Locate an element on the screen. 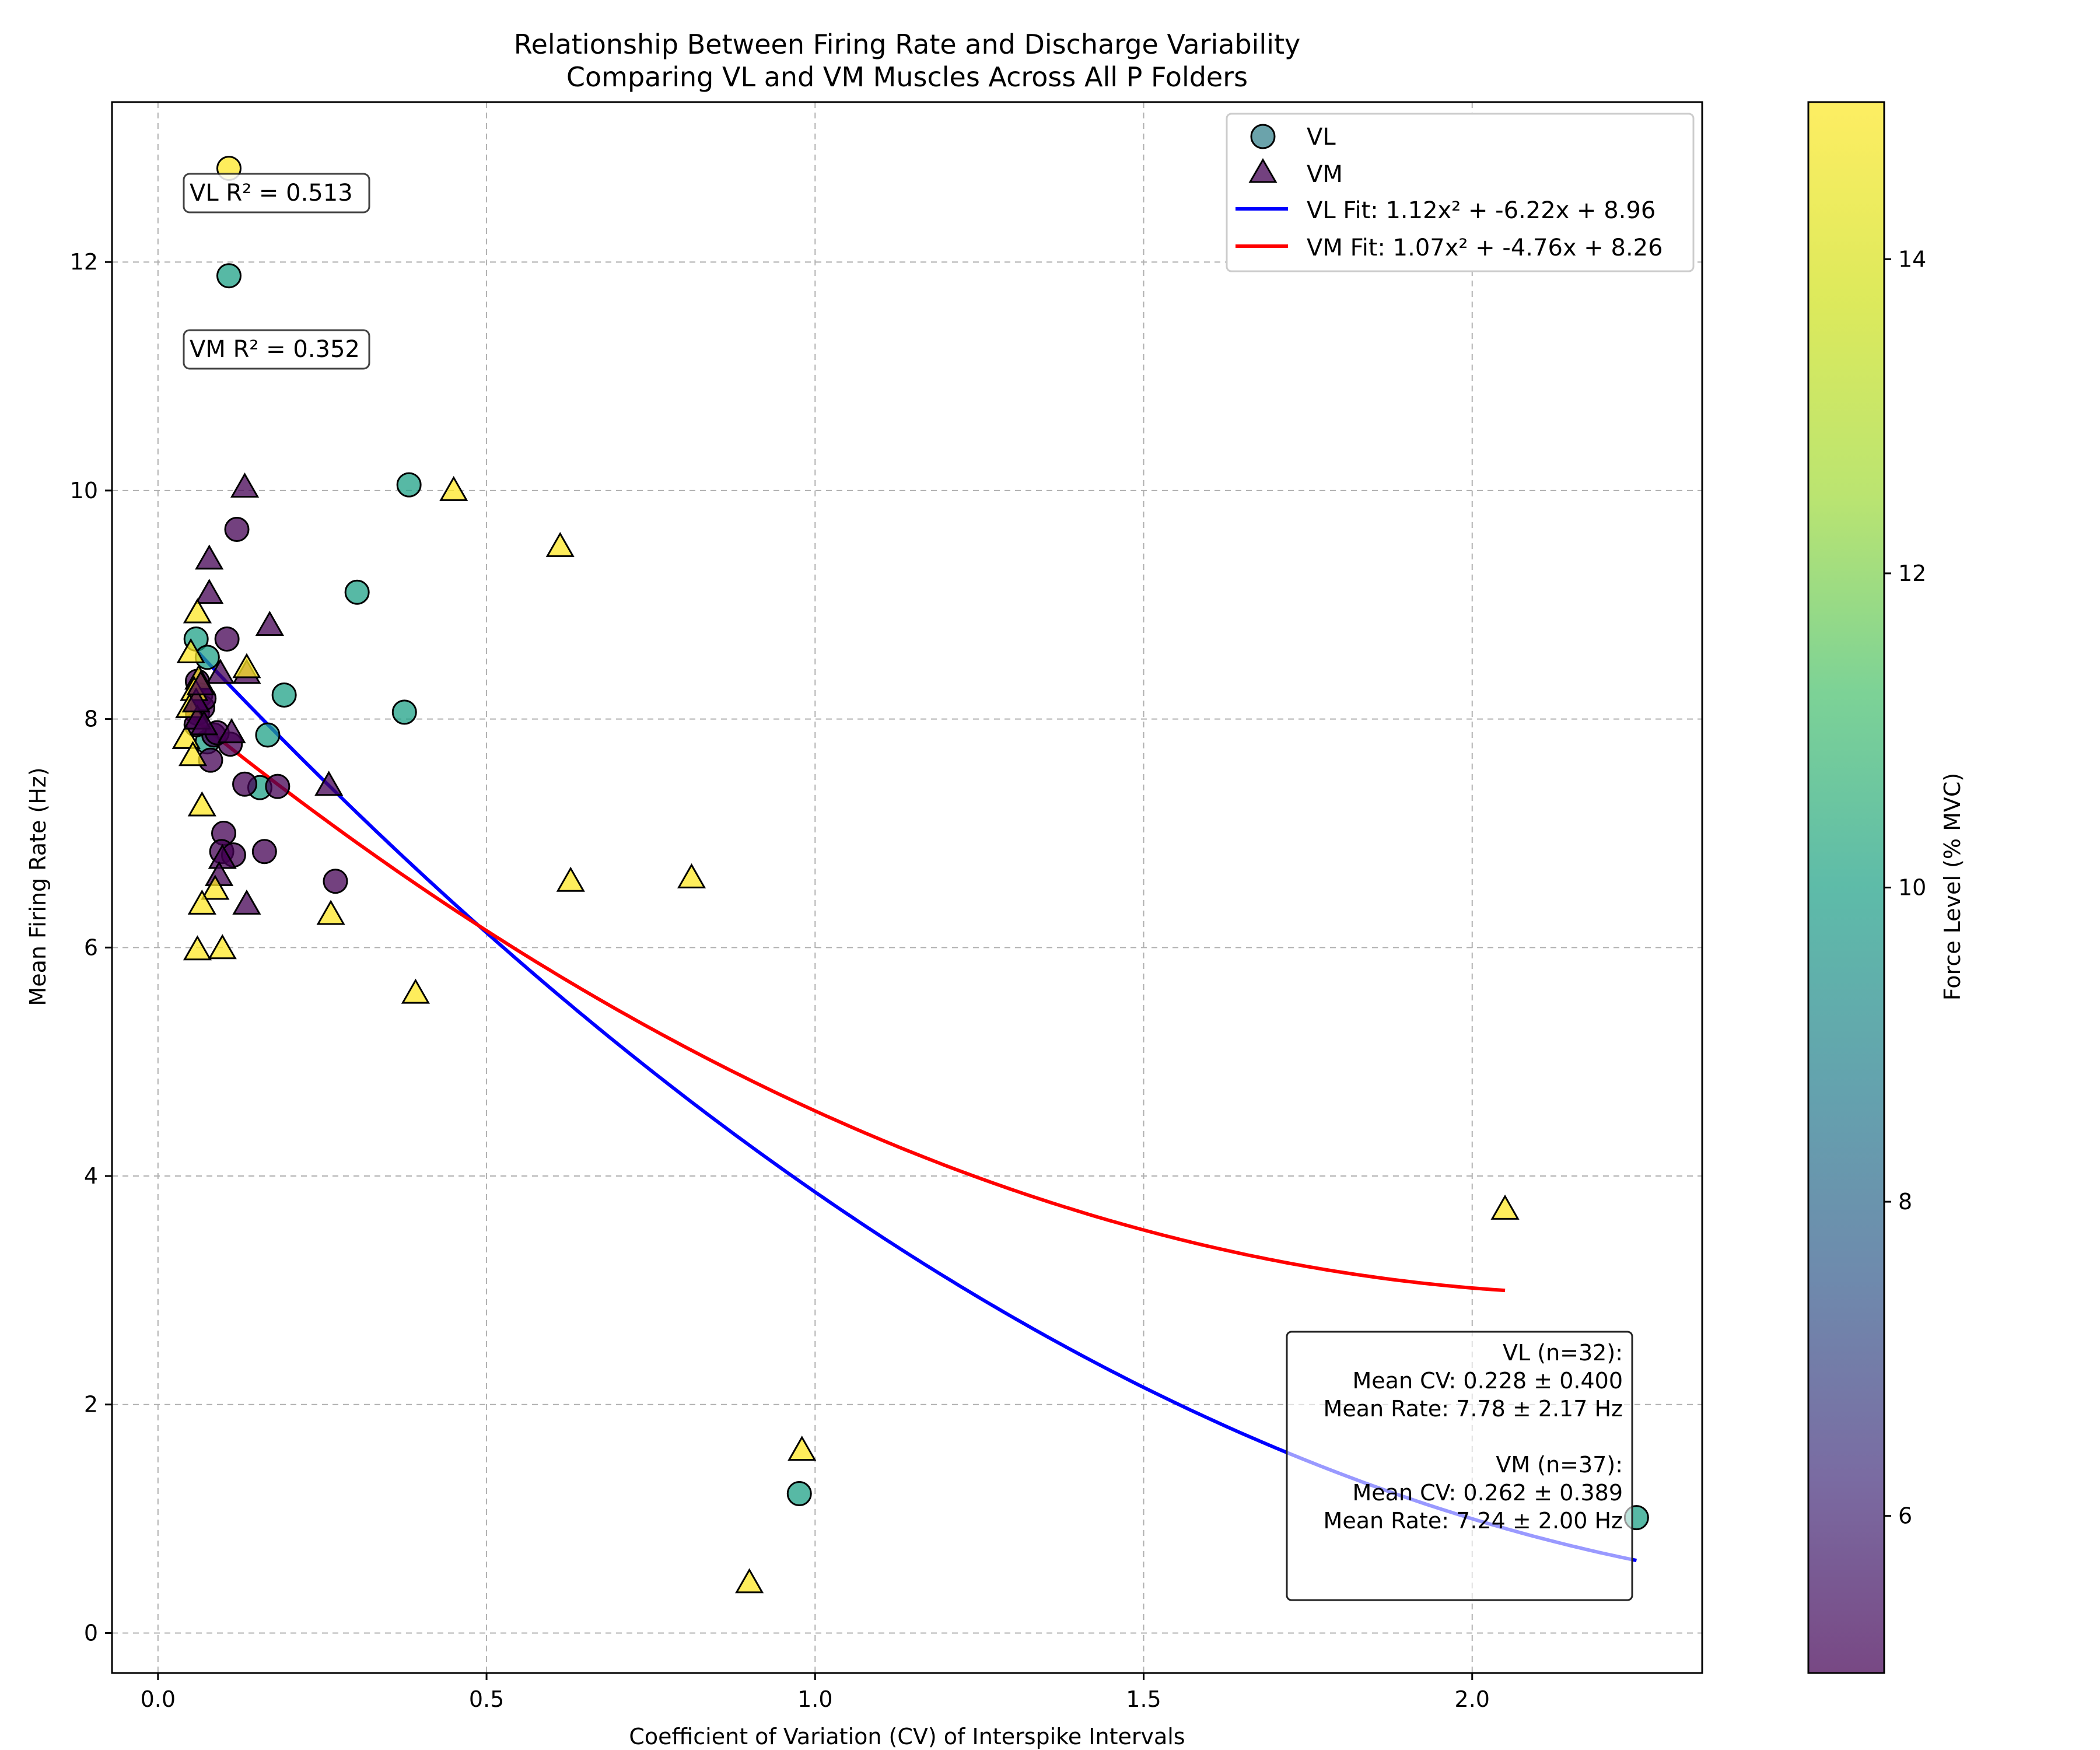  colorbar-tick-label: 6 is located at coordinates (1905, 1516).